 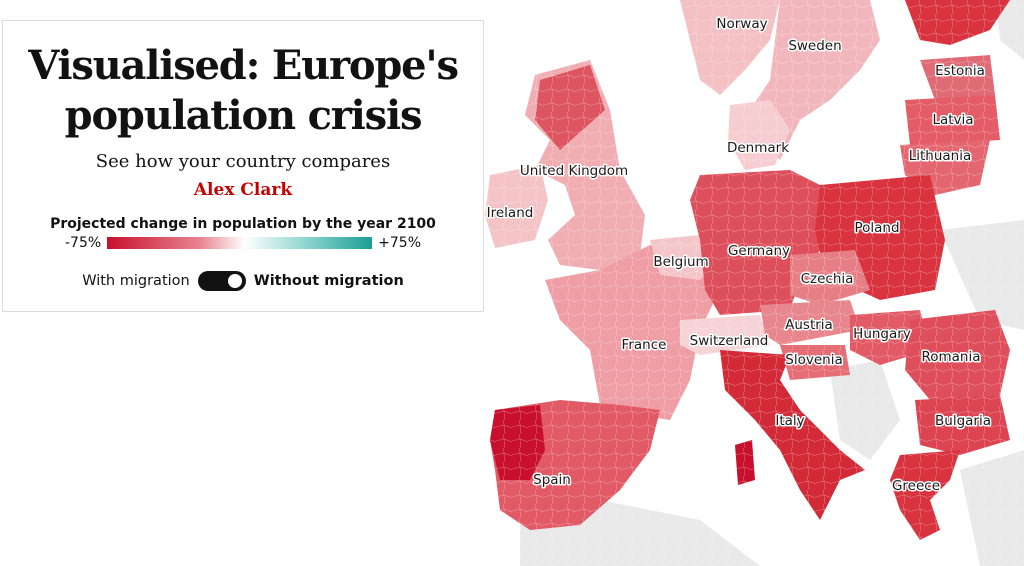 I want to click on migration-toggle-switch, so click(x=221, y=281).